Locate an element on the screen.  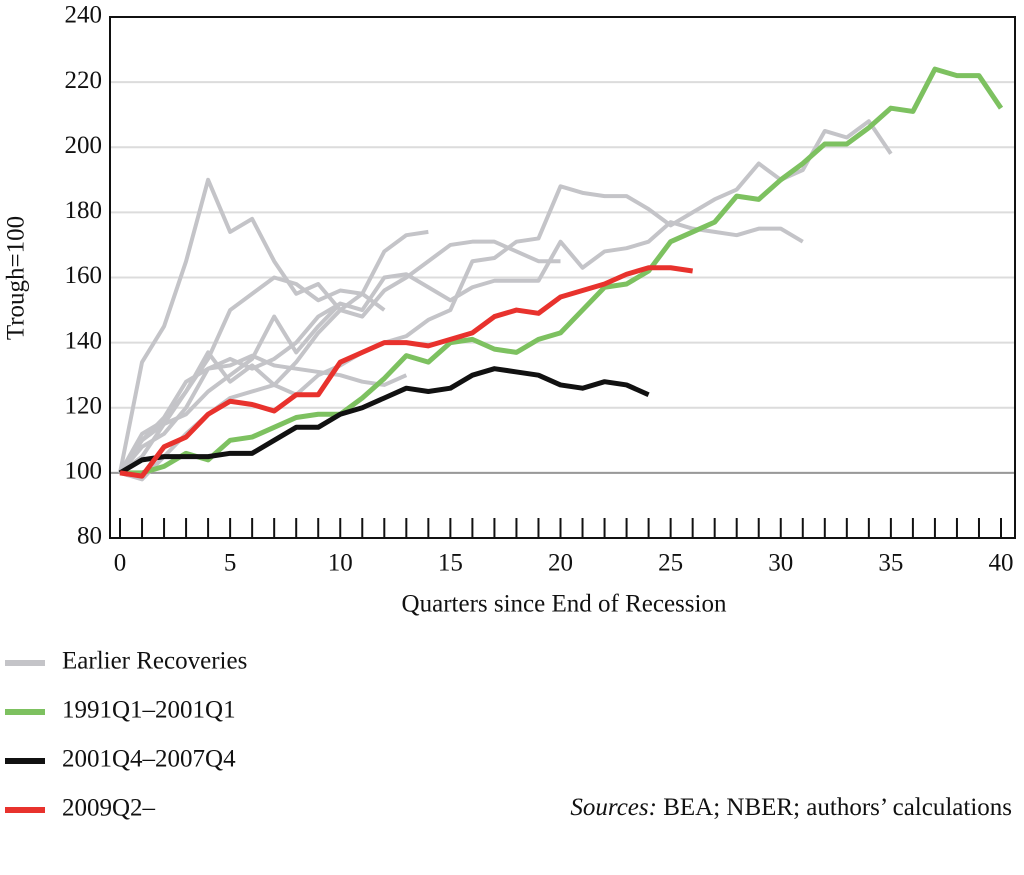
x-tick-label: 35 is located at coordinates (890, 563).